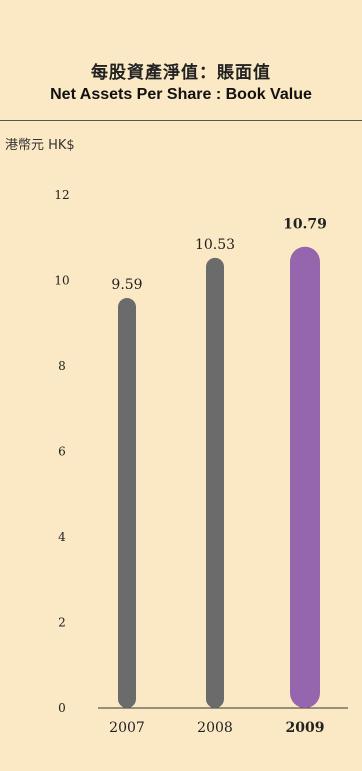 This screenshot has width=362, height=771. I want to click on data-label-2007: 9.59, so click(126, 285).